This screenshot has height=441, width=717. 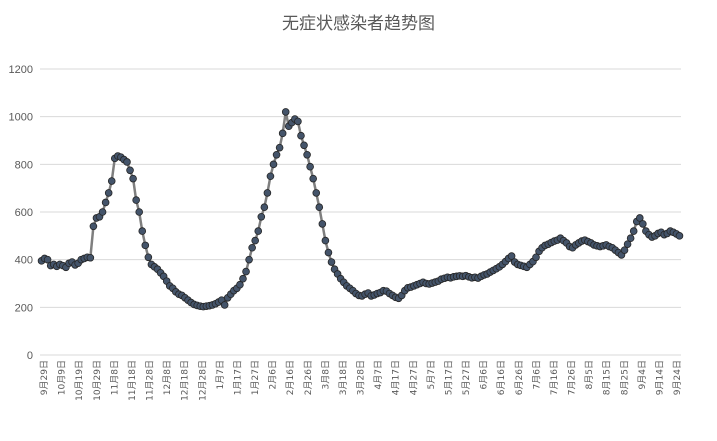 What do you see at coordinates (378, 374) in the screenshot?
I see `x-tick-label: 4月7日` at bounding box center [378, 374].